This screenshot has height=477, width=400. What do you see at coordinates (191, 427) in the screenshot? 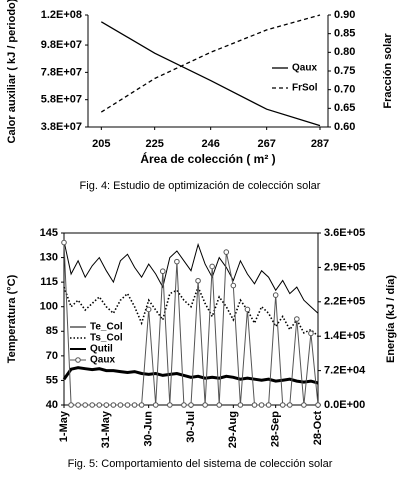
I see `x-tick-label: 30-Jul` at bounding box center [191, 427].